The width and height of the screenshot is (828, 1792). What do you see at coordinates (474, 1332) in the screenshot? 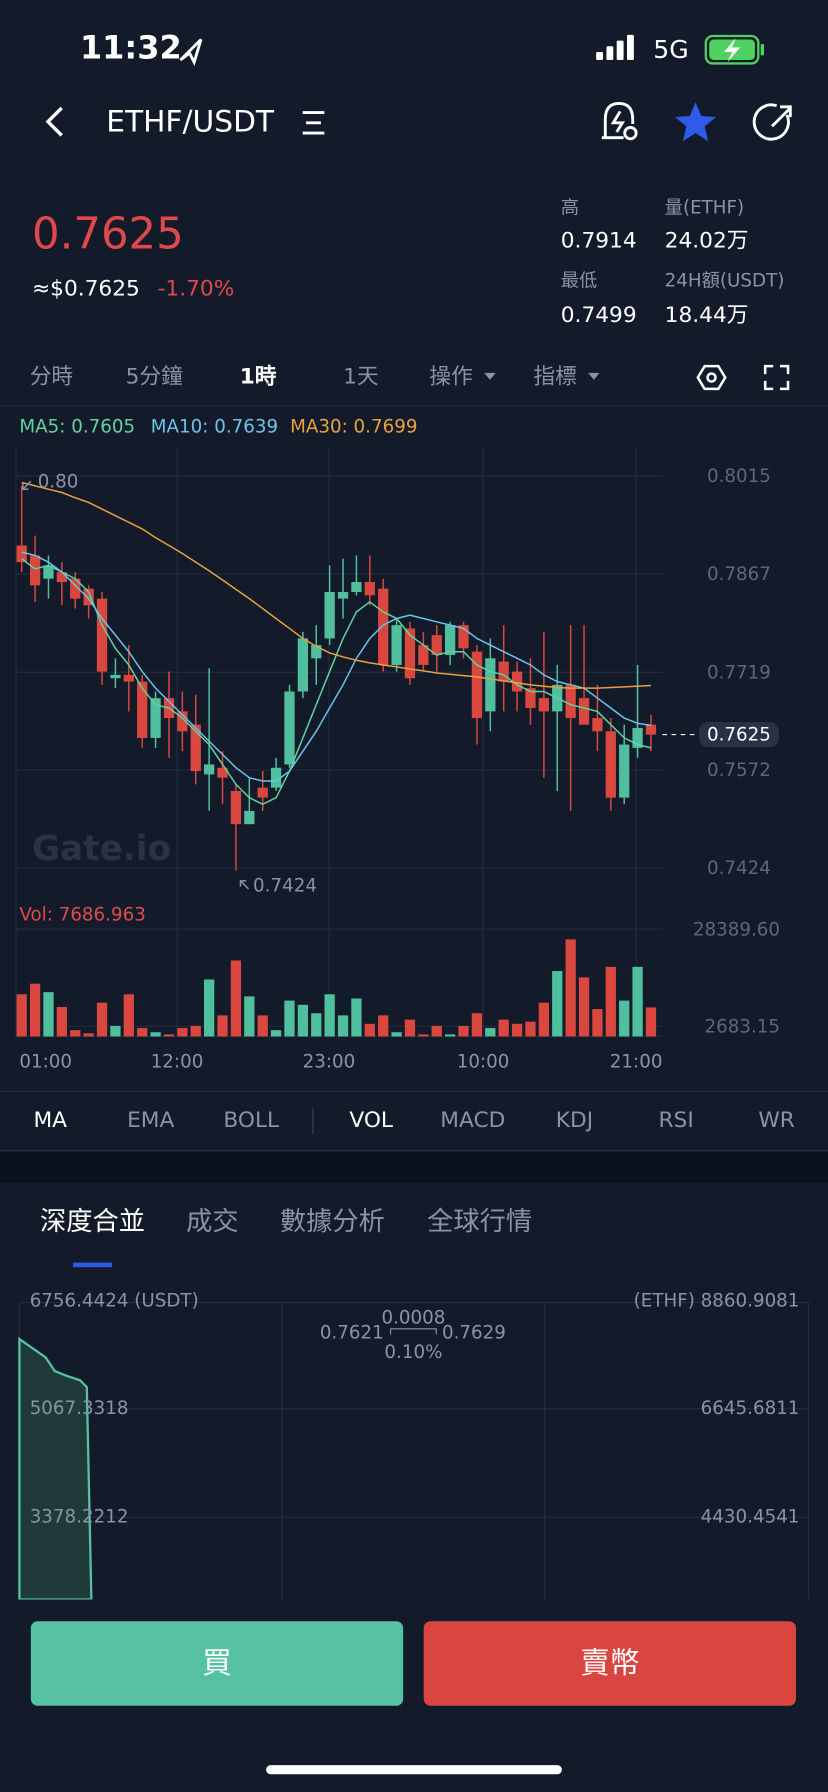
I see `ask-price: 0.7629` at bounding box center [474, 1332].